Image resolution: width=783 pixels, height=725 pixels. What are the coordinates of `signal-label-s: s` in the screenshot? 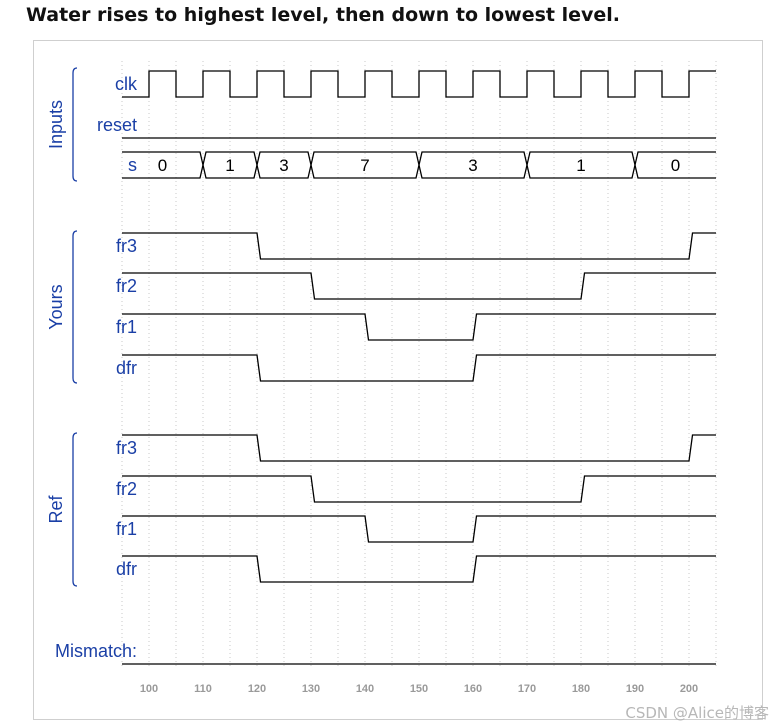 It's located at (132, 165).